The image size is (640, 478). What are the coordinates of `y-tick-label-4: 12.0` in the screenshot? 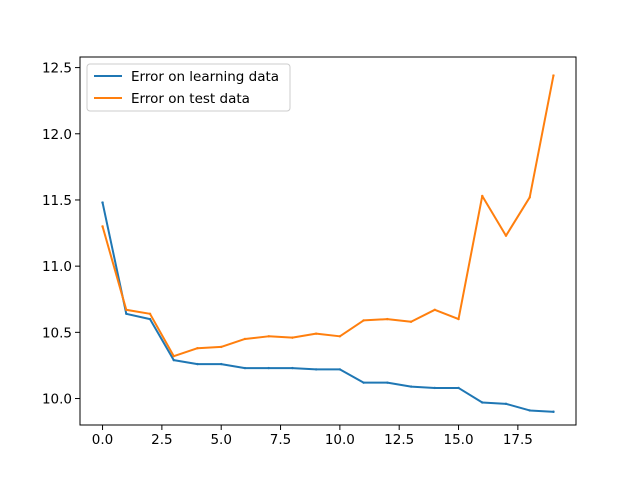 It's located at (57, 135).